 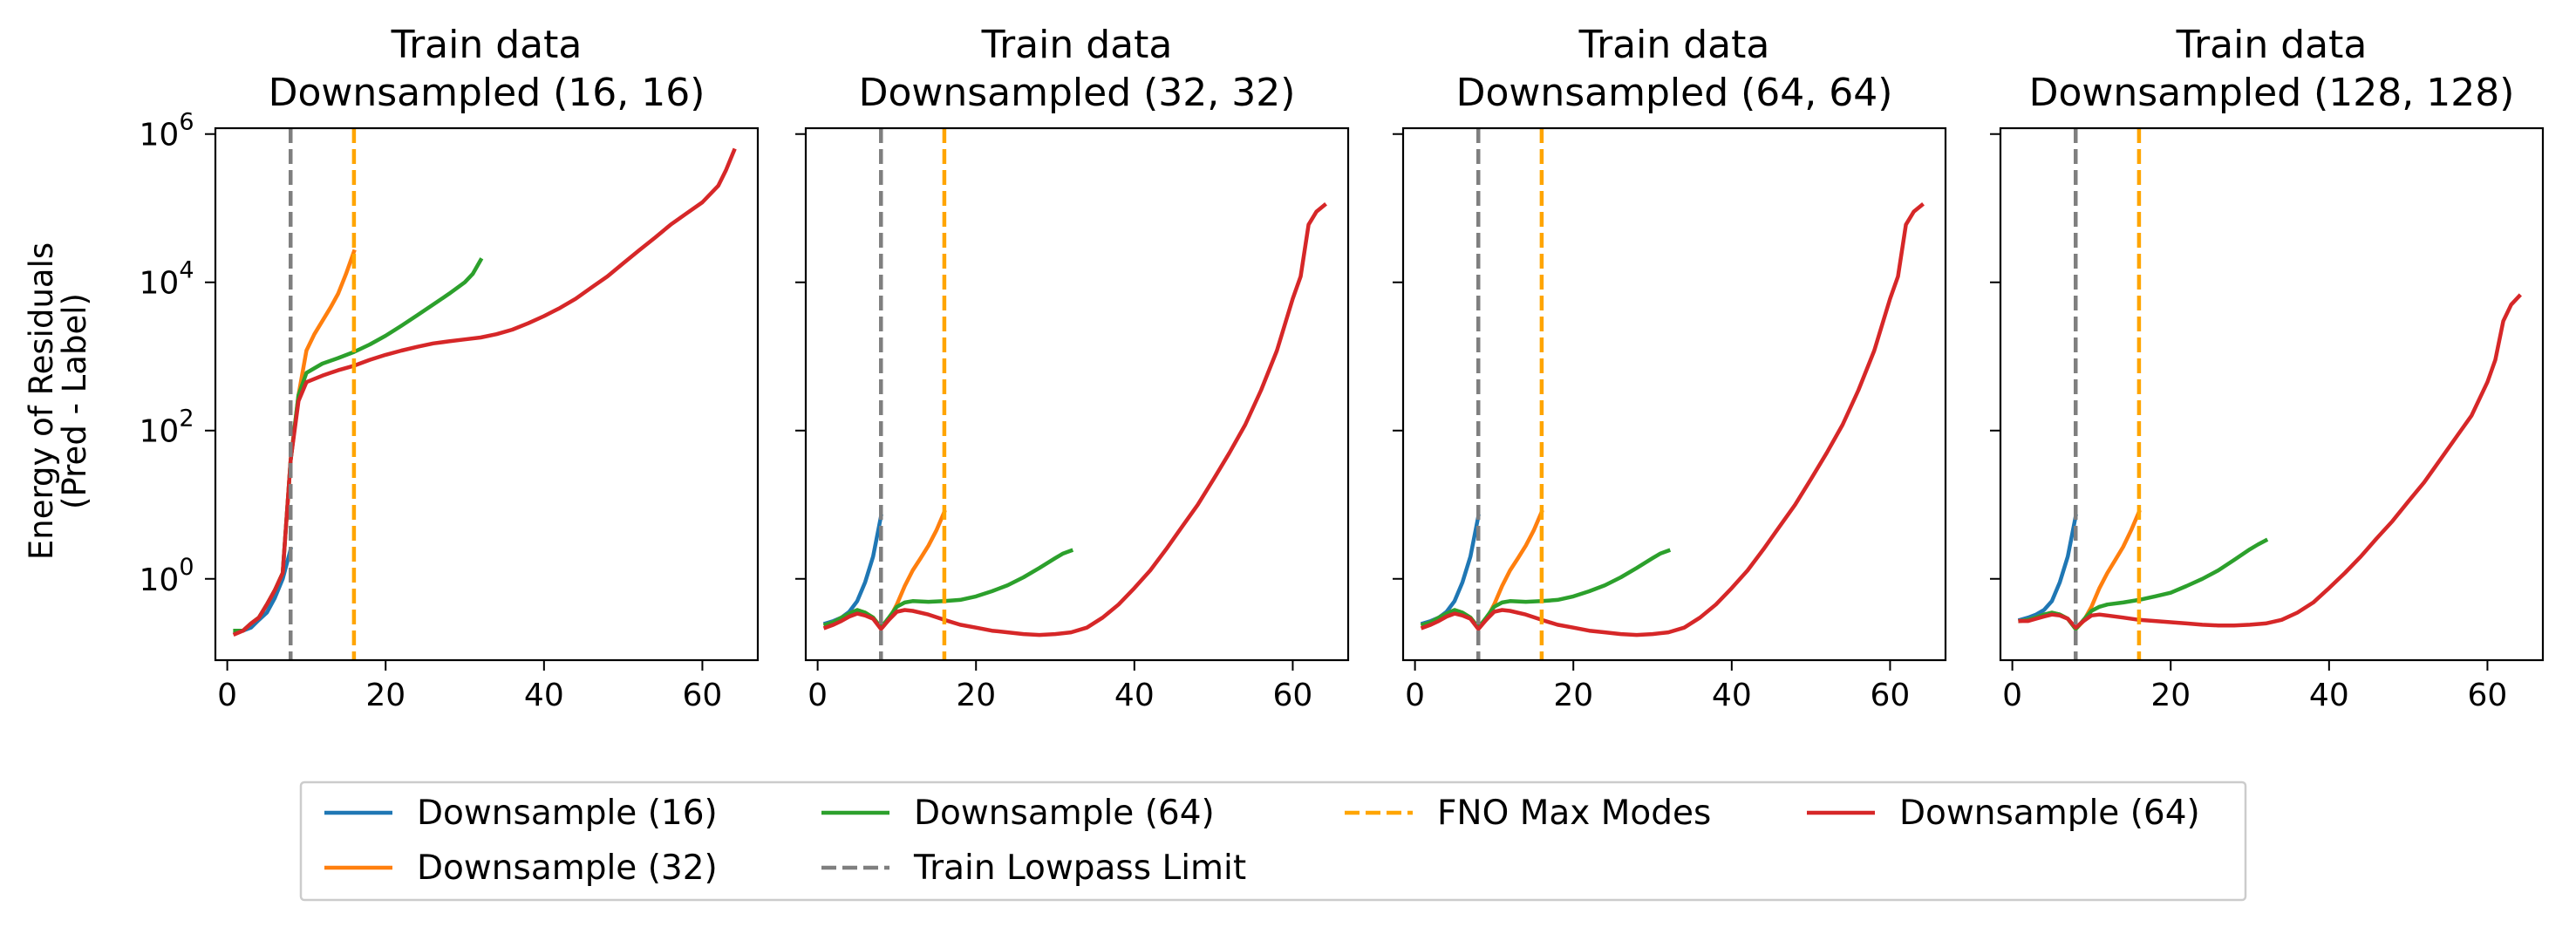 I want to click on y-axis-label-line1: Energy of Residuals, so click(x=42, y=401).